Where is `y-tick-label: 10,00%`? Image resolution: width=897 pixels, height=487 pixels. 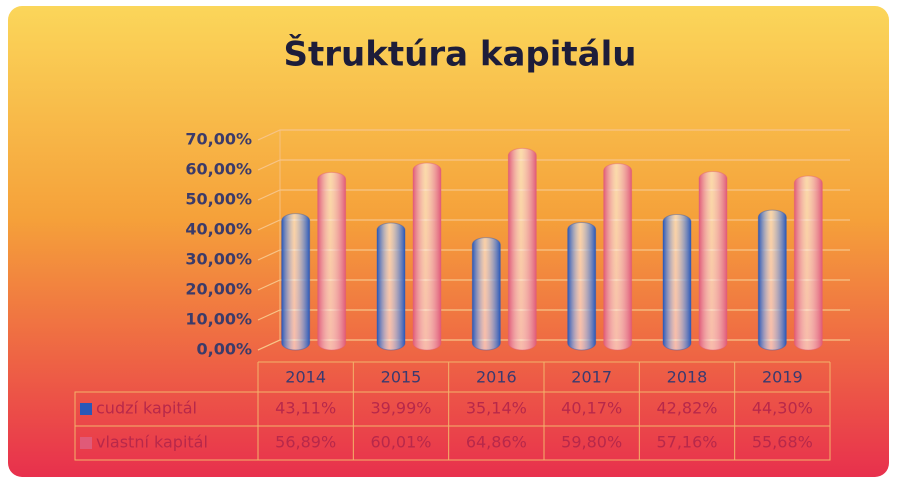 y-tick-label: 10,00% is located at coordinates (218, 319).